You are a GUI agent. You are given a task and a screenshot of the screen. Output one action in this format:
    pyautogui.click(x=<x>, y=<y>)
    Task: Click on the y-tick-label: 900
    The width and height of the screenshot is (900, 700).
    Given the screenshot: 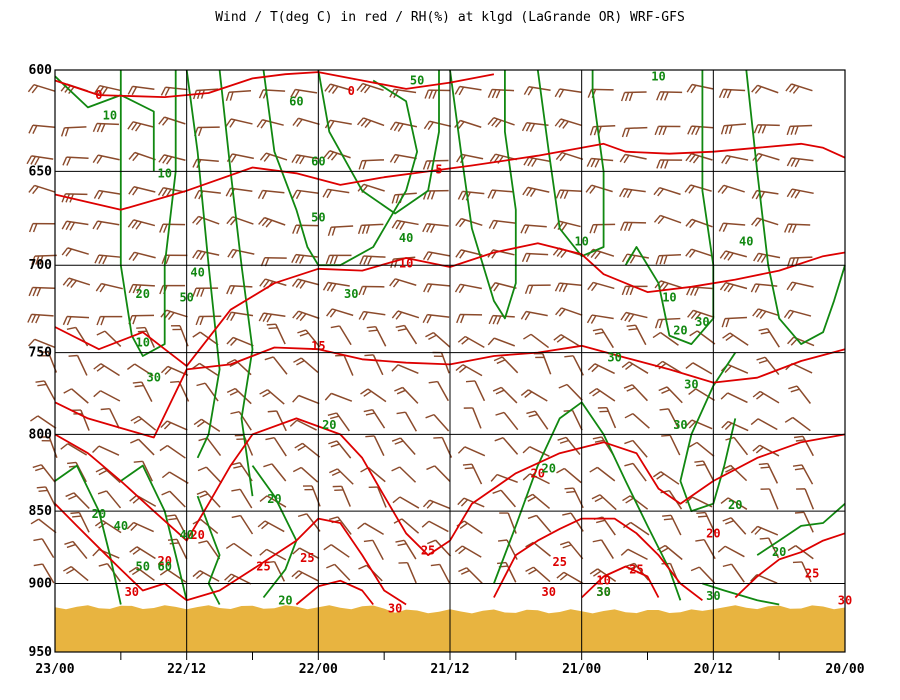 What is the action you would take?
    pyautogui.click(x=41, y=584)
    